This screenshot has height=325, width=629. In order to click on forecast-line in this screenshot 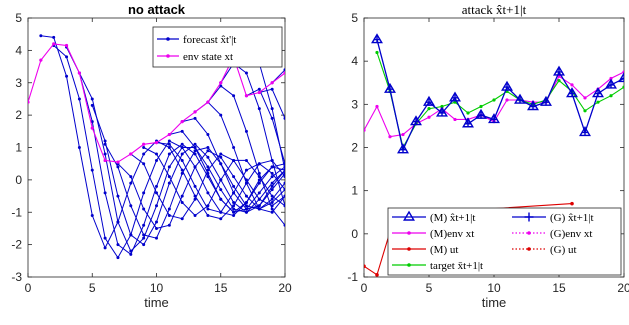, I will do `click(188, 175)`.